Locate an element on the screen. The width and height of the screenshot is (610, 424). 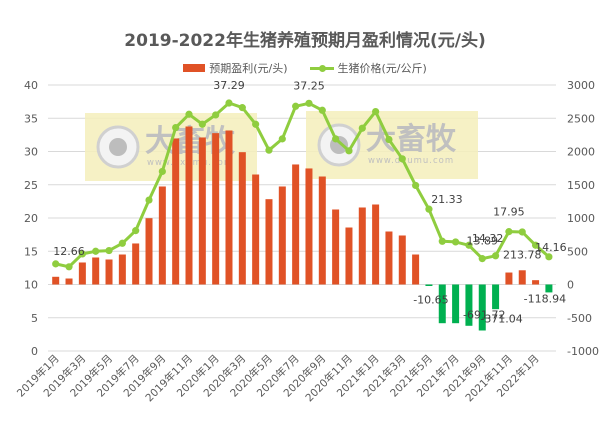
bar-swatch-icon is located at coordinates (194, 68).